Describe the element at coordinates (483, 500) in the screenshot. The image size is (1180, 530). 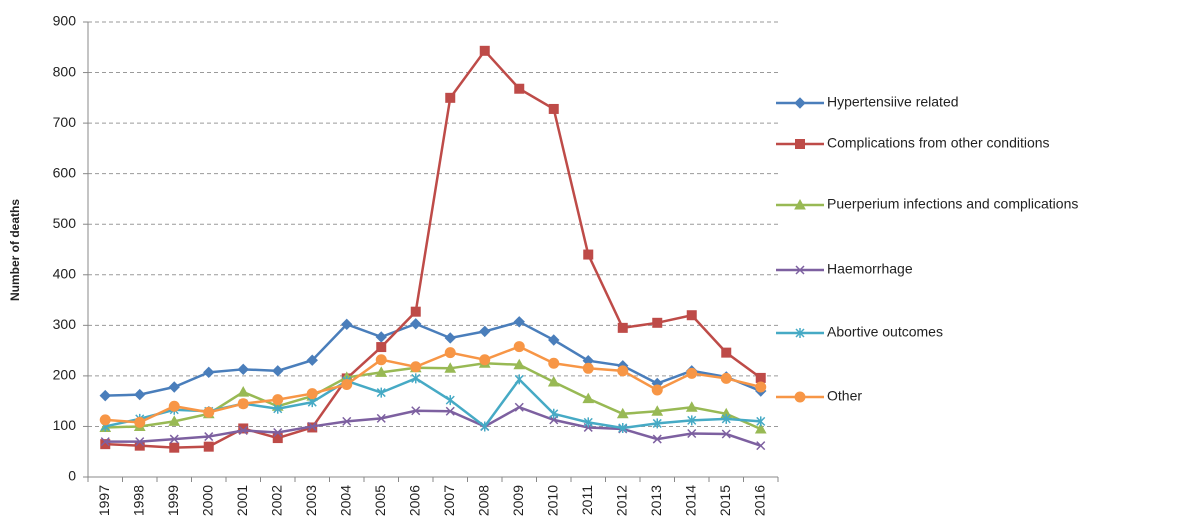
I see `x-tick-label: 2008` at that location.